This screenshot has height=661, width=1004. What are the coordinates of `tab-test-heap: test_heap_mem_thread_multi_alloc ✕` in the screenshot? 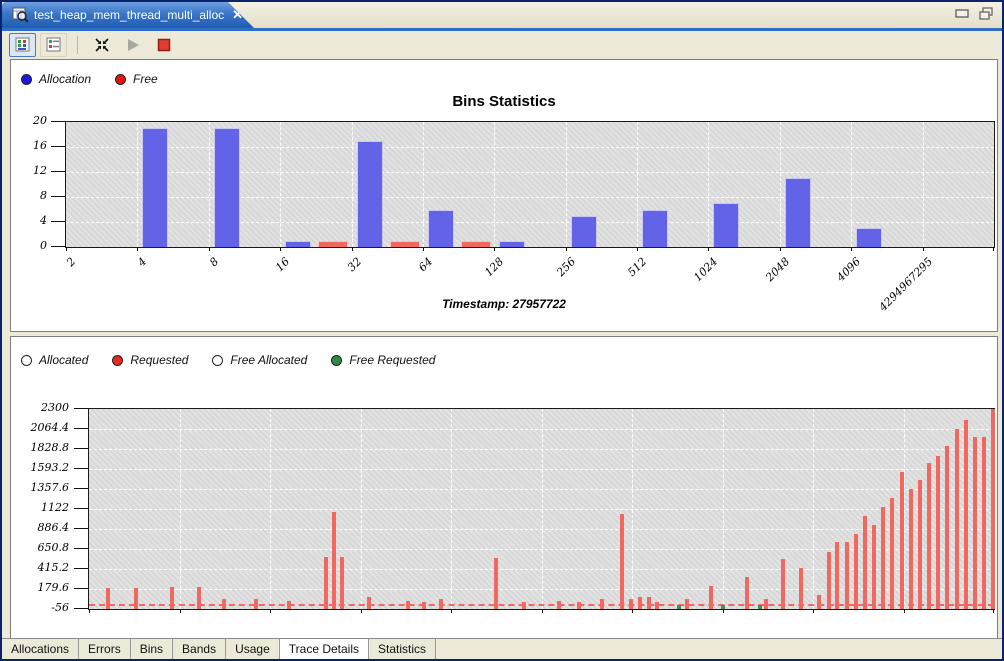 It's located at (128, 15).